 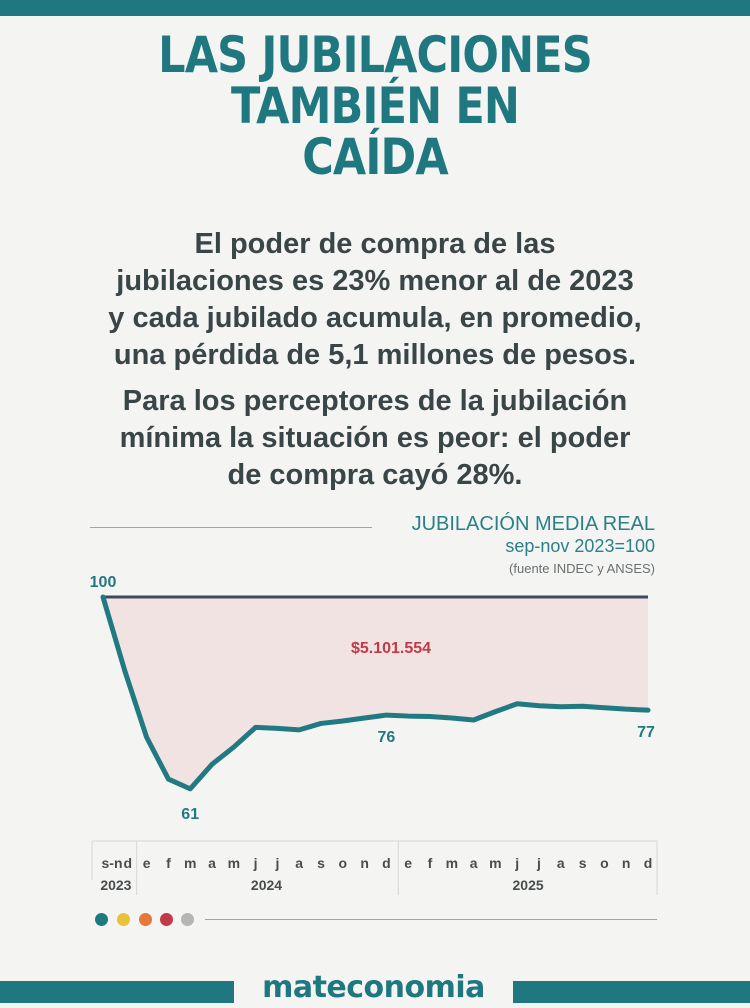 What do you see at coordinates (646, 732) in the screenshot?
I see `data-label: 77` at bounding box center [646, 732].